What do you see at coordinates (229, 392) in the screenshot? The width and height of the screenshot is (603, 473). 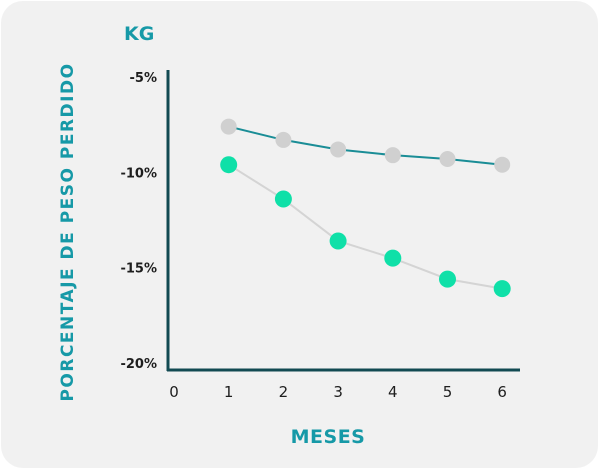 I see `x-tick-label: 1` at bounding box center [229, 392].